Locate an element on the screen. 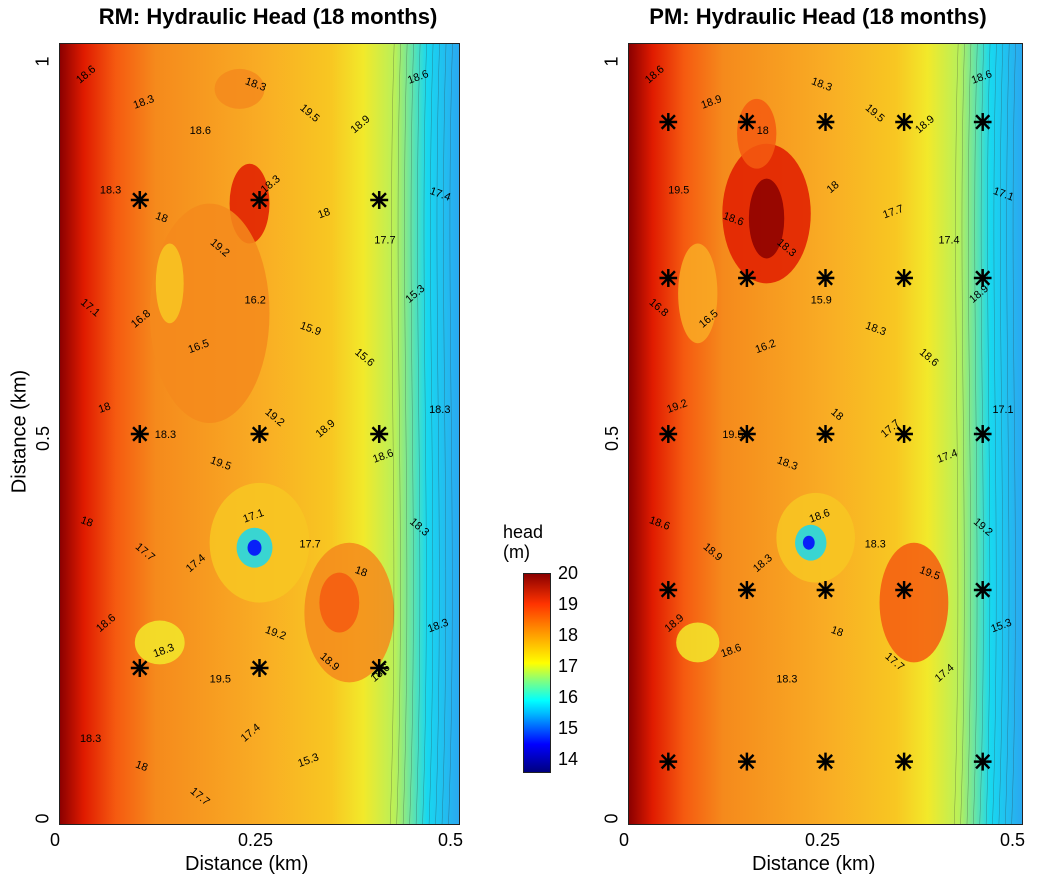 Image resolution: width=1042 pixels, height=885 pixels. colorbar-tick-16: 16 is located at coordinates (568, 697).